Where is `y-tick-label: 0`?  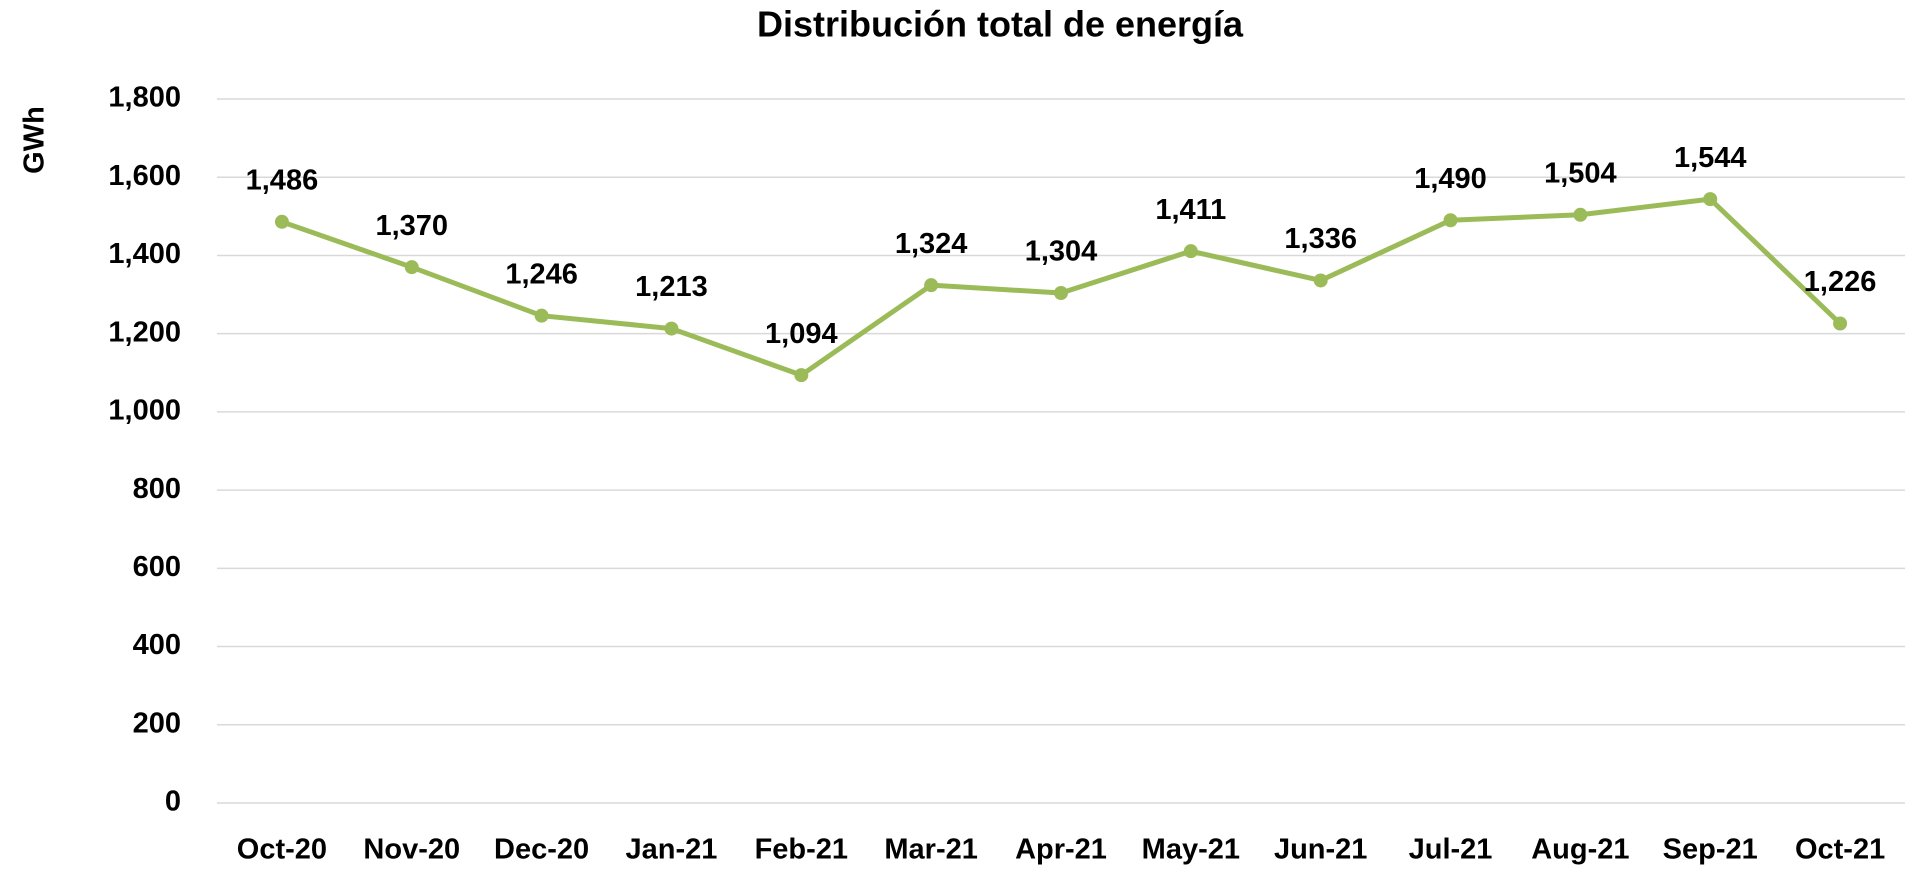 y-tick-label: 0 is located at coordinates (173, 802).